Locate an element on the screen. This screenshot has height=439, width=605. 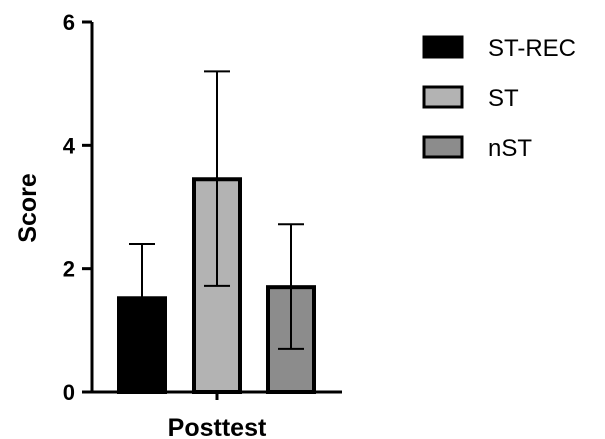
legend-label-nst: nST is located at coordinates (510, 148).